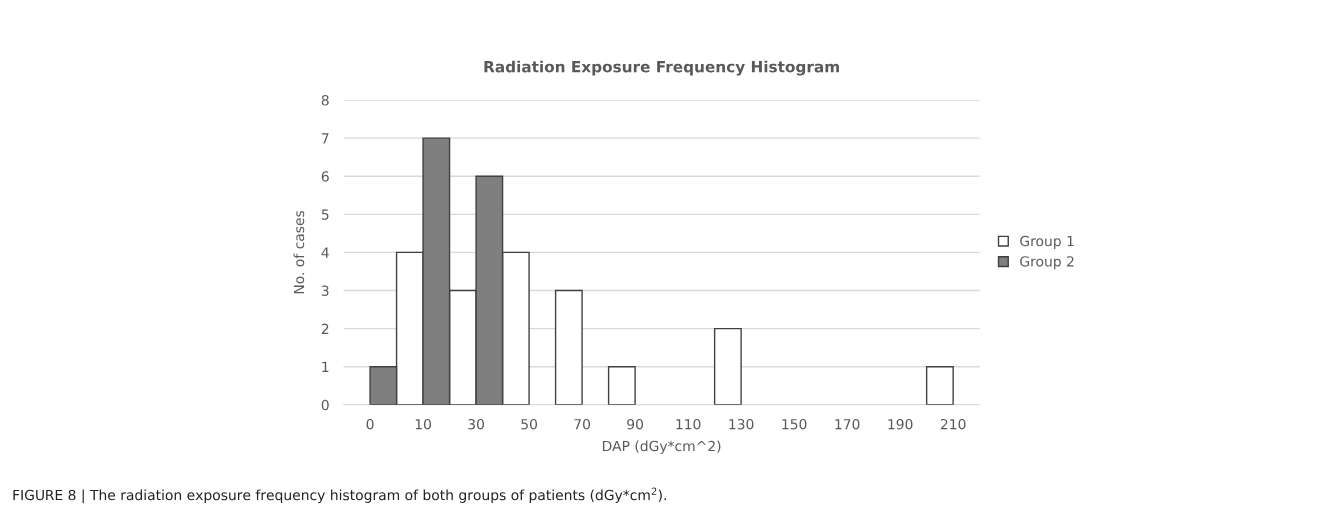 The width and height of the screenshot is (1342, 521). Describe the element at coordinates (299, 252) in the screenshot. I see `y-axis-title: No. of cases` at that location.